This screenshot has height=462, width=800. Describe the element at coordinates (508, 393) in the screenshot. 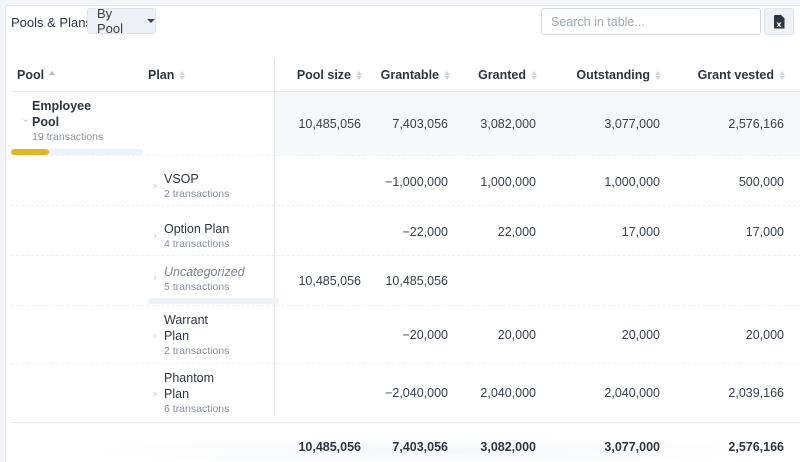

I see `cell-granted: 2,040,000` at that location.